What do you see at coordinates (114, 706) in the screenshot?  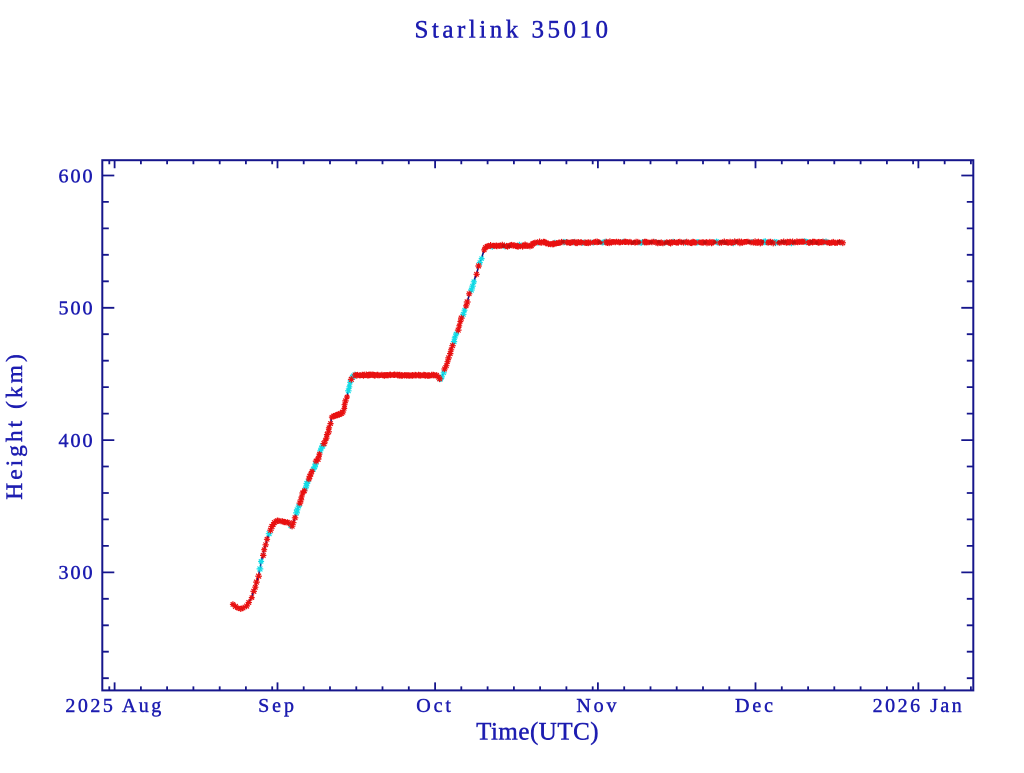 I see `svg-text: 2025 Aug` at bounding box center [114, 706].